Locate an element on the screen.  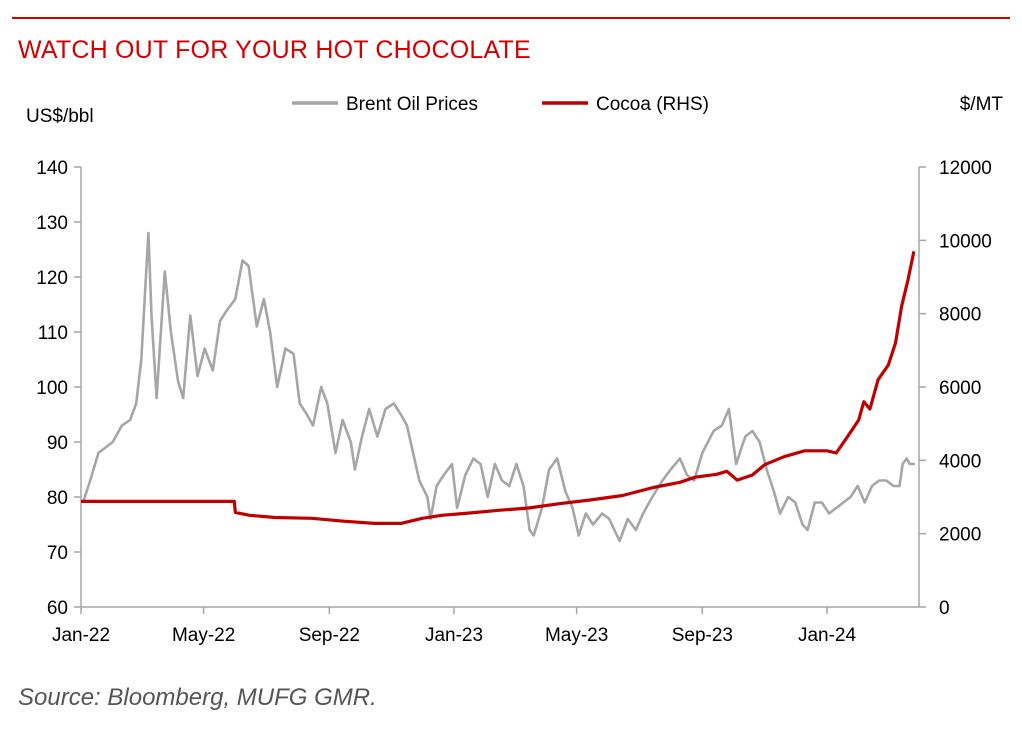
right-tick-label: 8000 is located at coordinates (960, 315).